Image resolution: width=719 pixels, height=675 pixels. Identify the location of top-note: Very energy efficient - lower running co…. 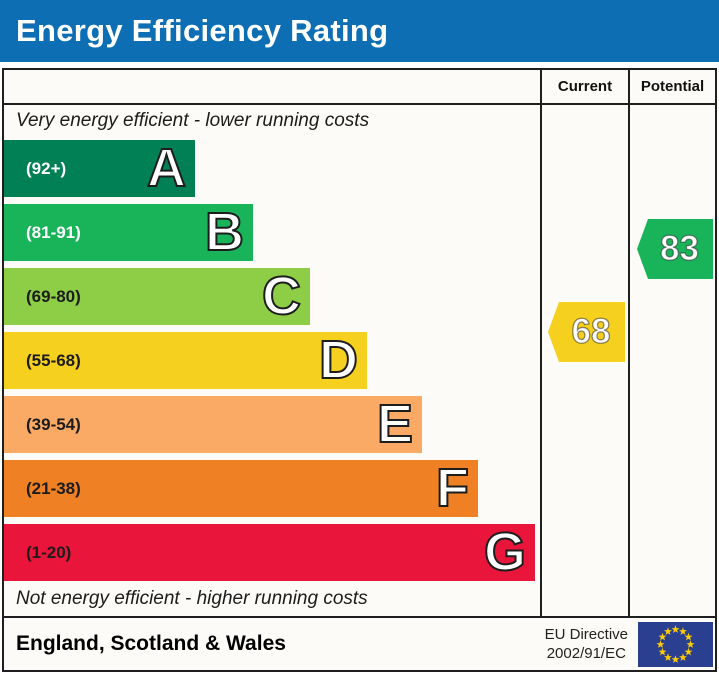
(193, 120).